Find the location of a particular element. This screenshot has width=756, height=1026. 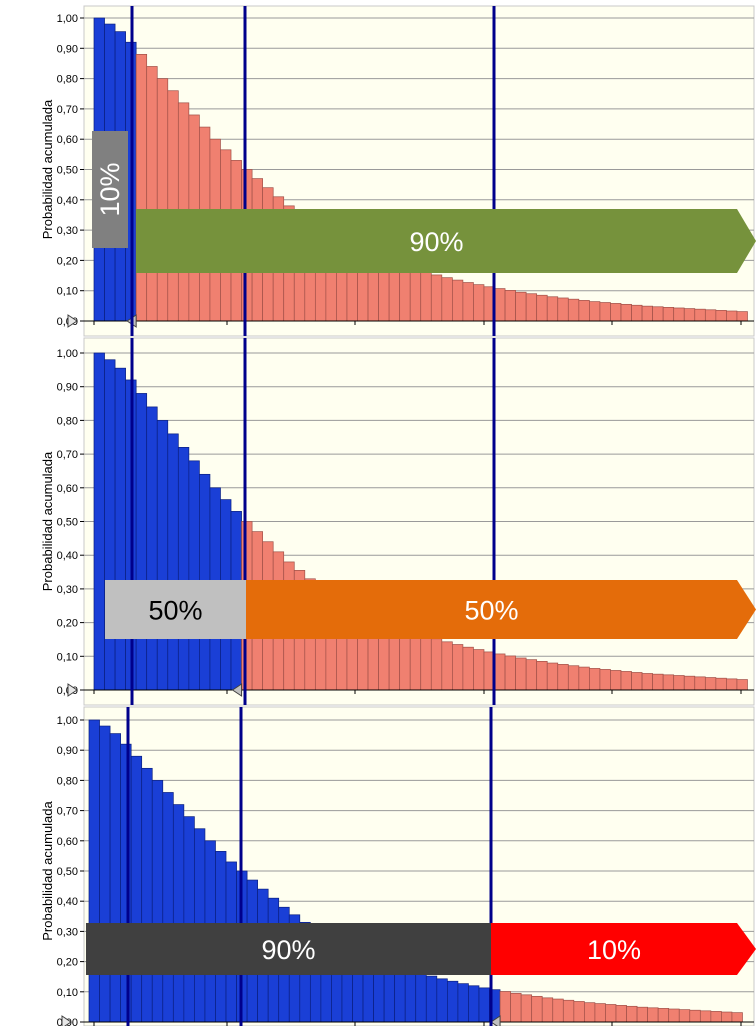

y-tick-label: 0,10 is located at coordinates (67, 292).